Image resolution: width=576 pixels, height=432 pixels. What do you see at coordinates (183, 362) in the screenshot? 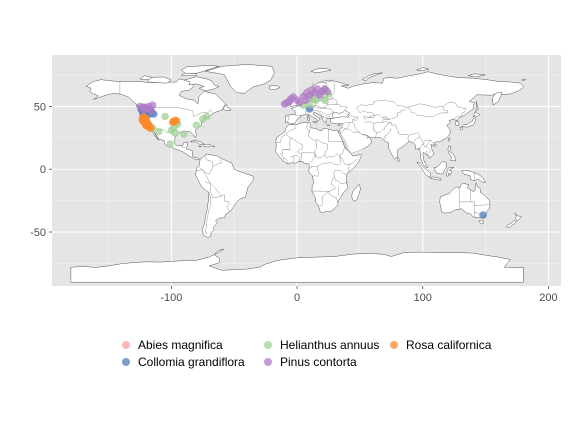
I see `legend-item-collomia-grandiflora: Collomia grandiflora` at bounding box center [183, 362].